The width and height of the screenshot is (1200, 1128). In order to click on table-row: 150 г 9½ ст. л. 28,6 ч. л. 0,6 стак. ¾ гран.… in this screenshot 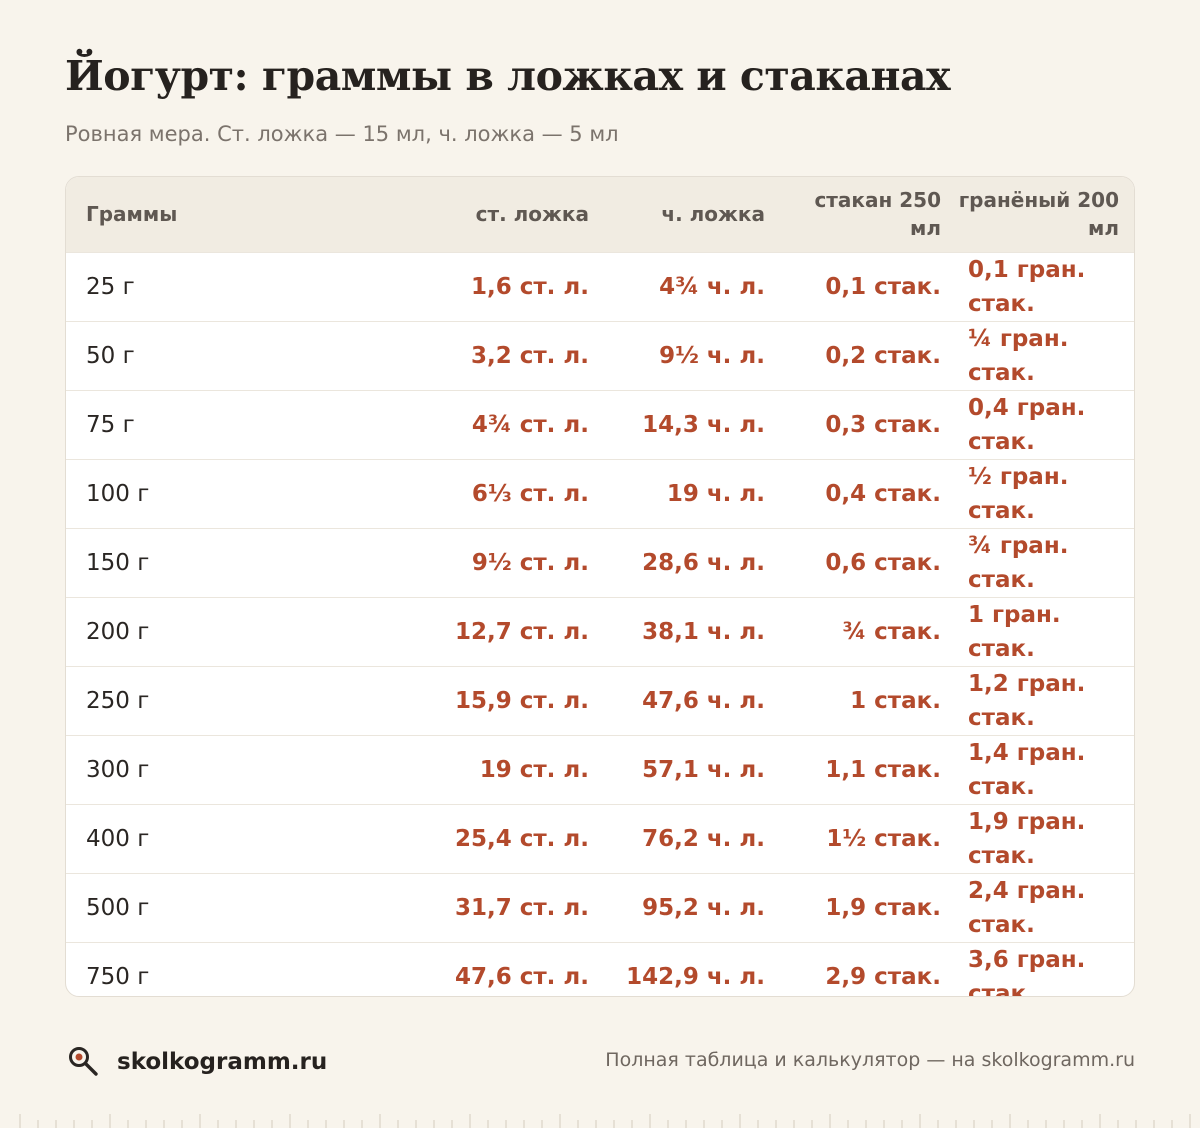, I will do `click(600, 562)`.